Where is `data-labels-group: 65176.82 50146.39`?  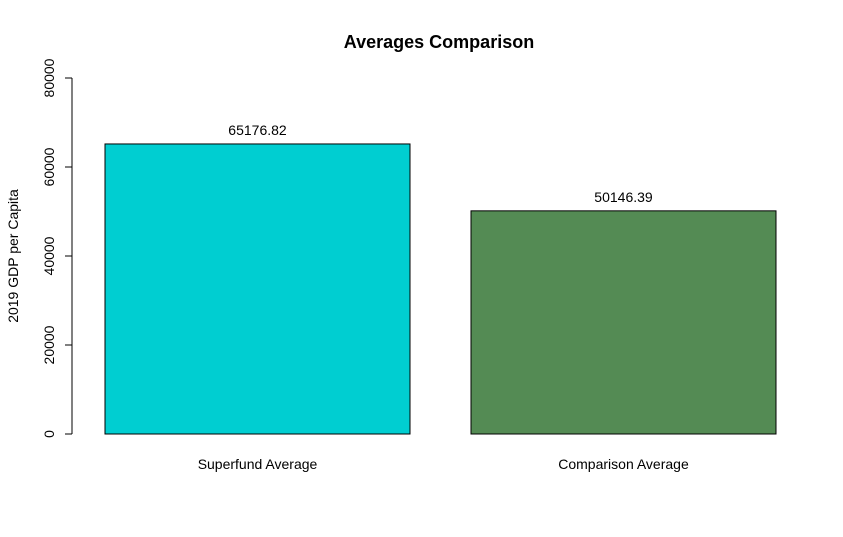 data-labels-group: 65176.82 50146.39 is located at coordinates (440, 163).